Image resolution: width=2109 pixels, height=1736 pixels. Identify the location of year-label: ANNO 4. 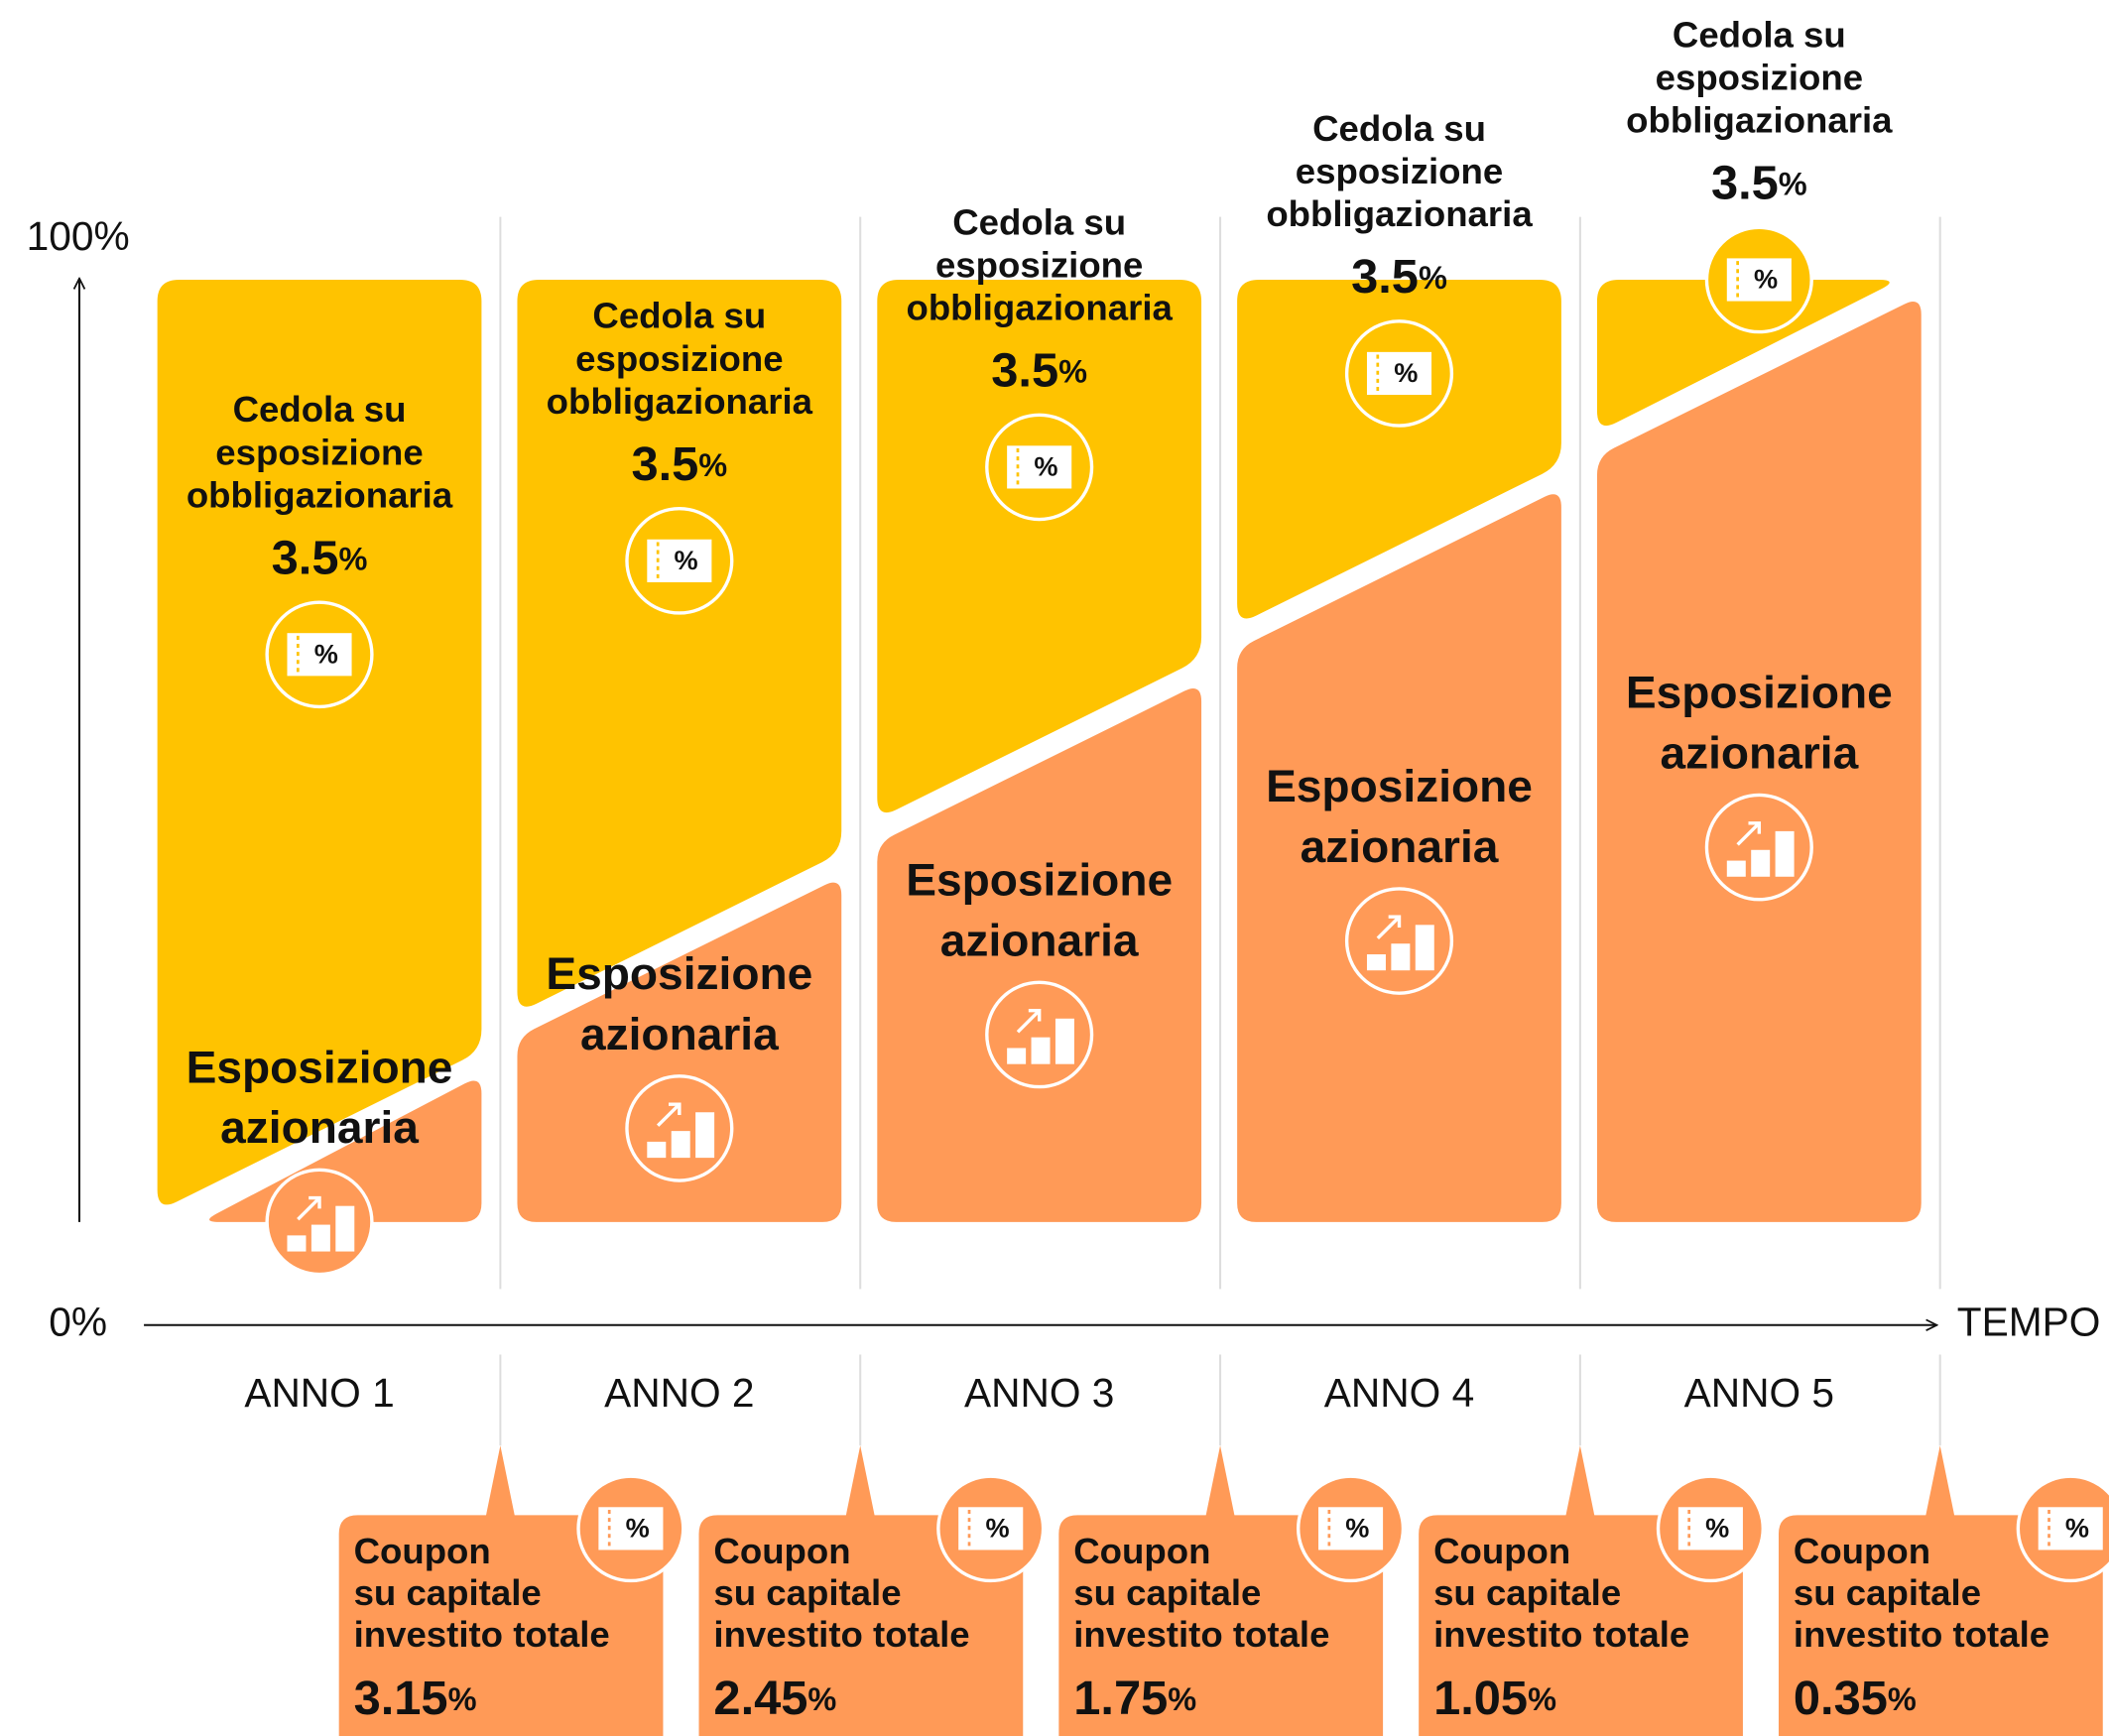
(1399, 1393).